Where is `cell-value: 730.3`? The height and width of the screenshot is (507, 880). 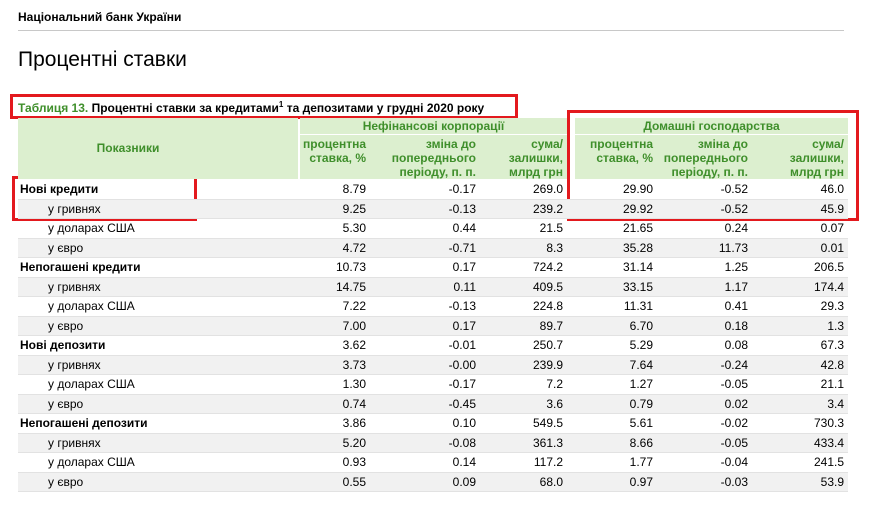 cell-value: 730.3 is located at coordinates (828, 423).